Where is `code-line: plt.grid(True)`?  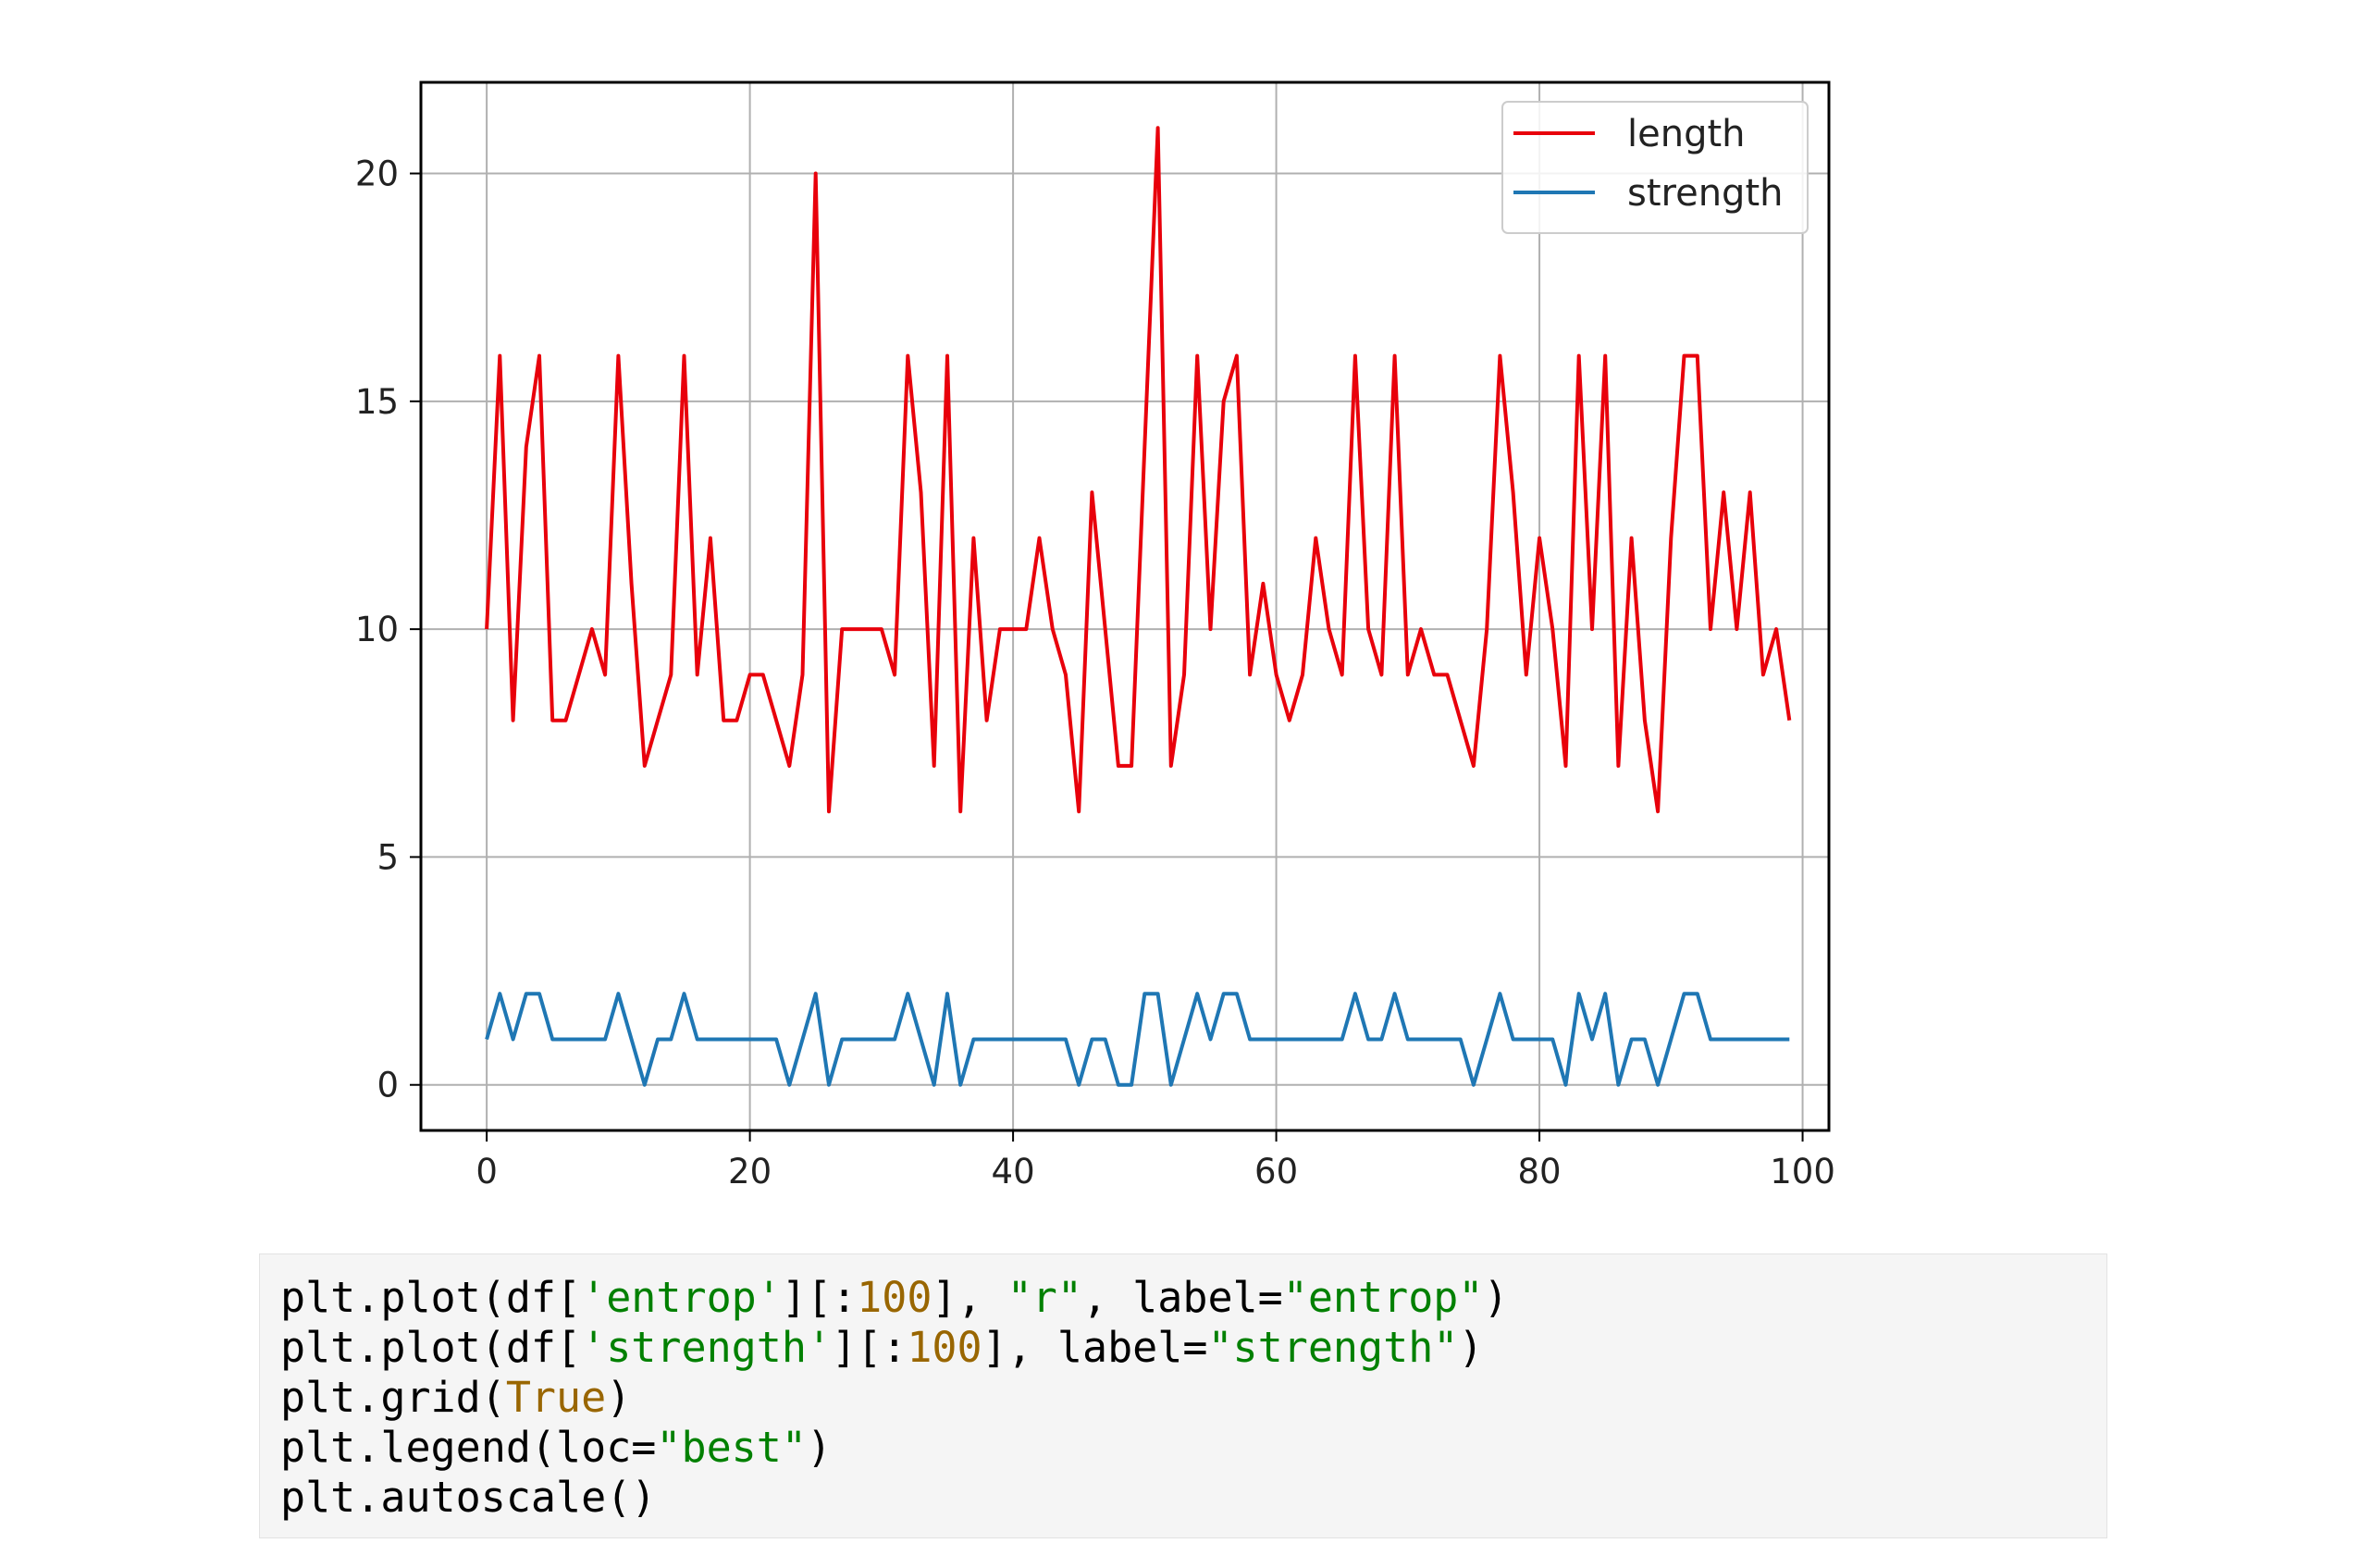 code-line: plt.grid(True) is located at coordinates (455, 1397).